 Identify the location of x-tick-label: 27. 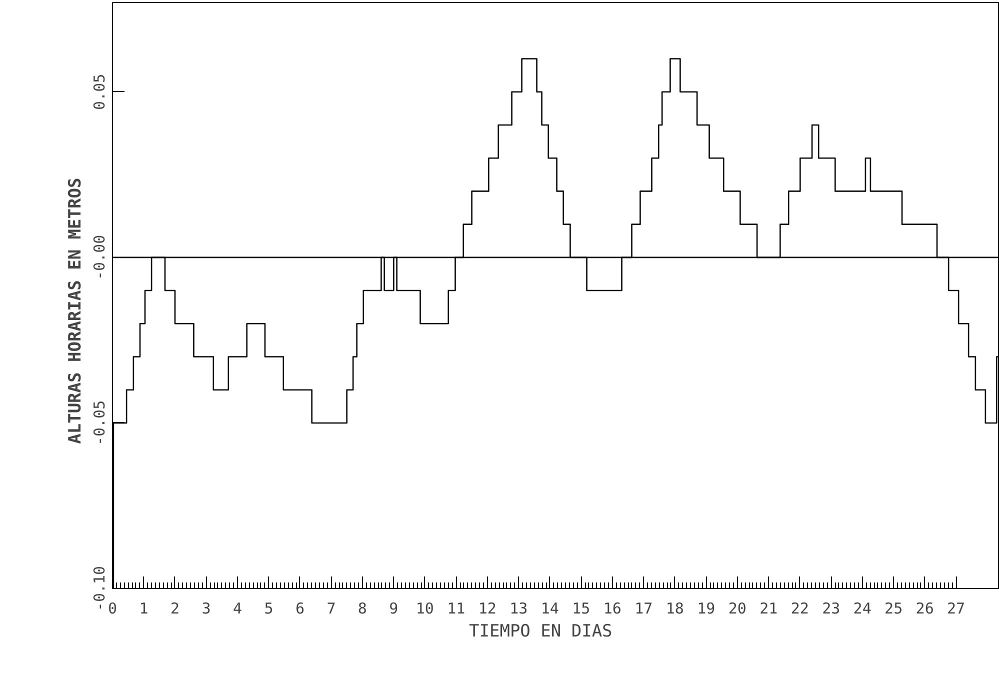
(956, 609).